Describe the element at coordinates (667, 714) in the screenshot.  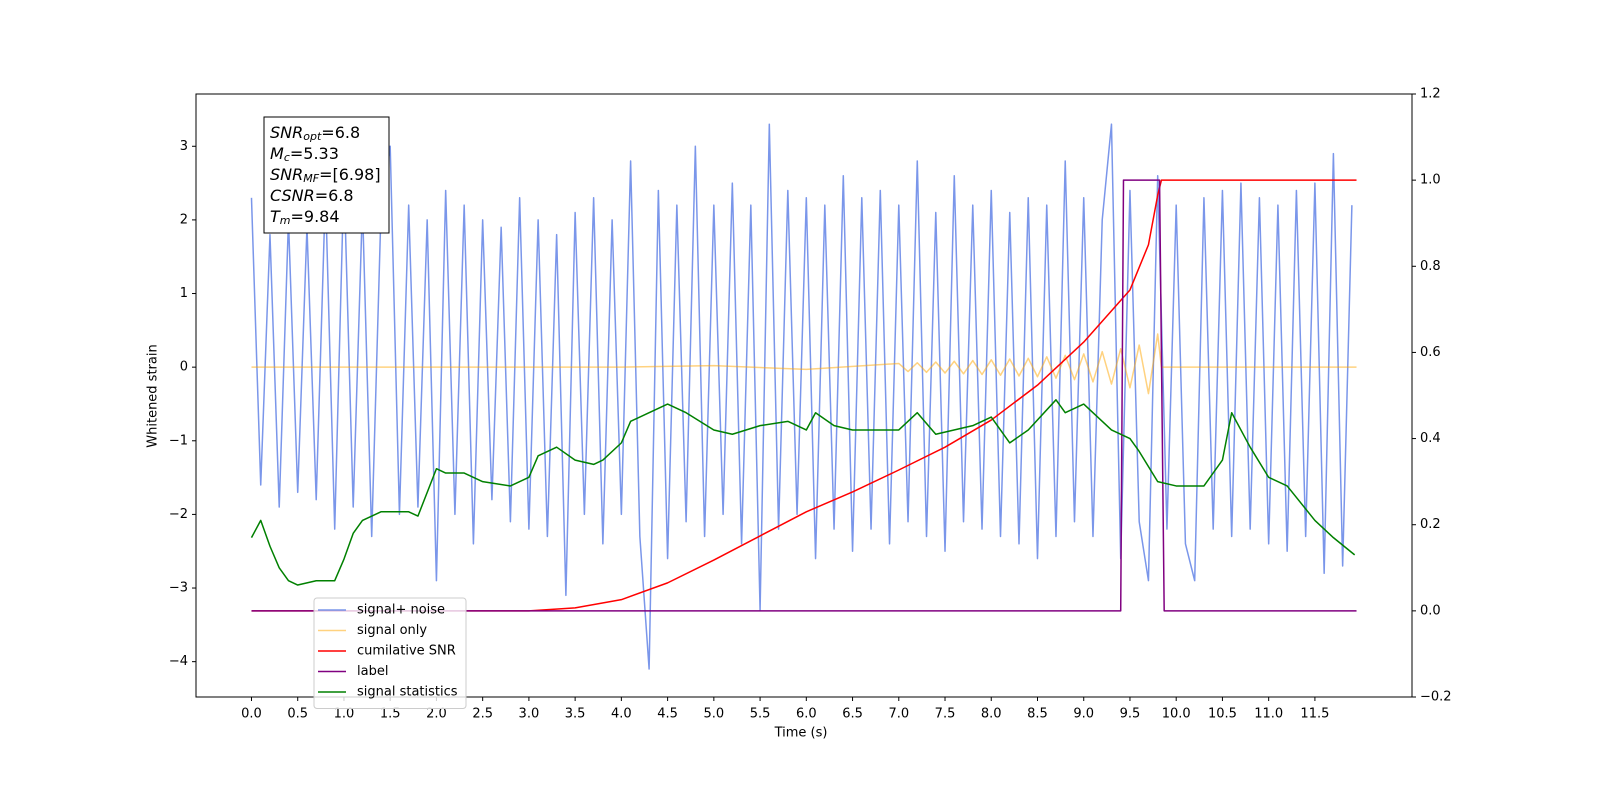
I see `x-tick-label: 4.5` at that location.